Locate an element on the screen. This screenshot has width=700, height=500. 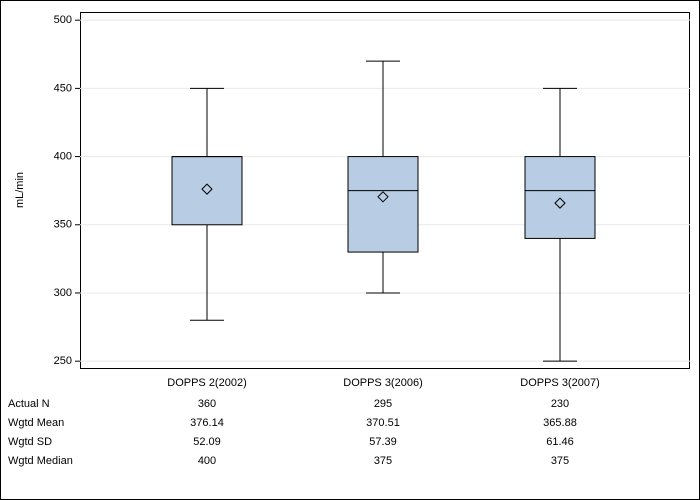
table-cell: 360 is located at coordinates (207, 404).